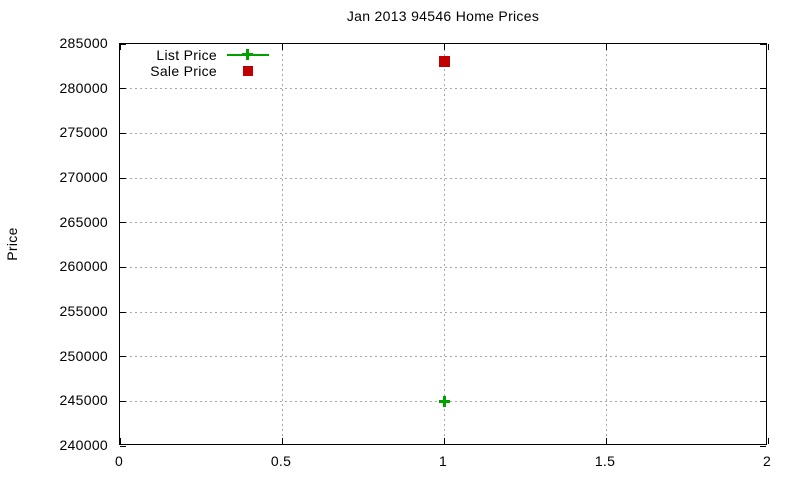 This screenshot has width=800, height=480. Describe the element at coordinates (83, 221) in the screenshot. I see `y-tick-label: 265000` at that location.